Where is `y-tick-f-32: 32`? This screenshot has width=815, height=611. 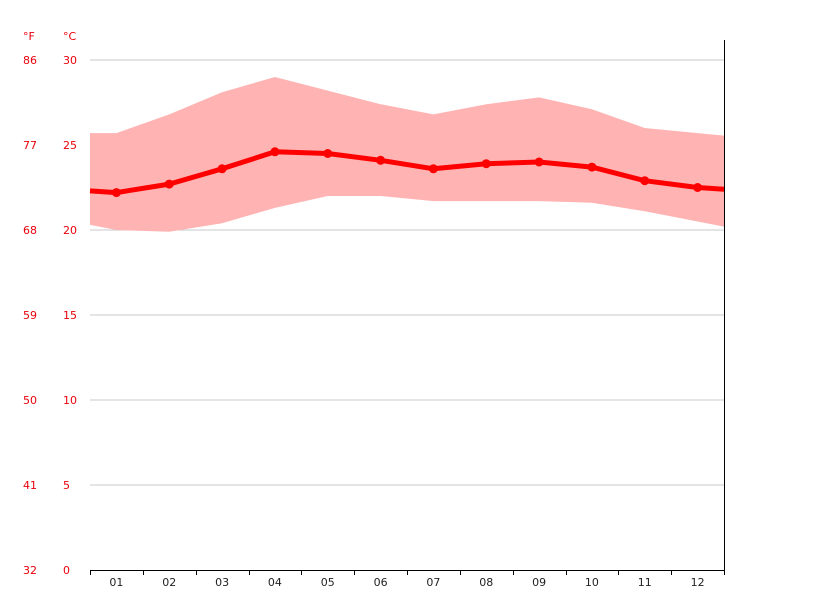
y-tick-f-32: 32 is located at coordinates (30, 570).